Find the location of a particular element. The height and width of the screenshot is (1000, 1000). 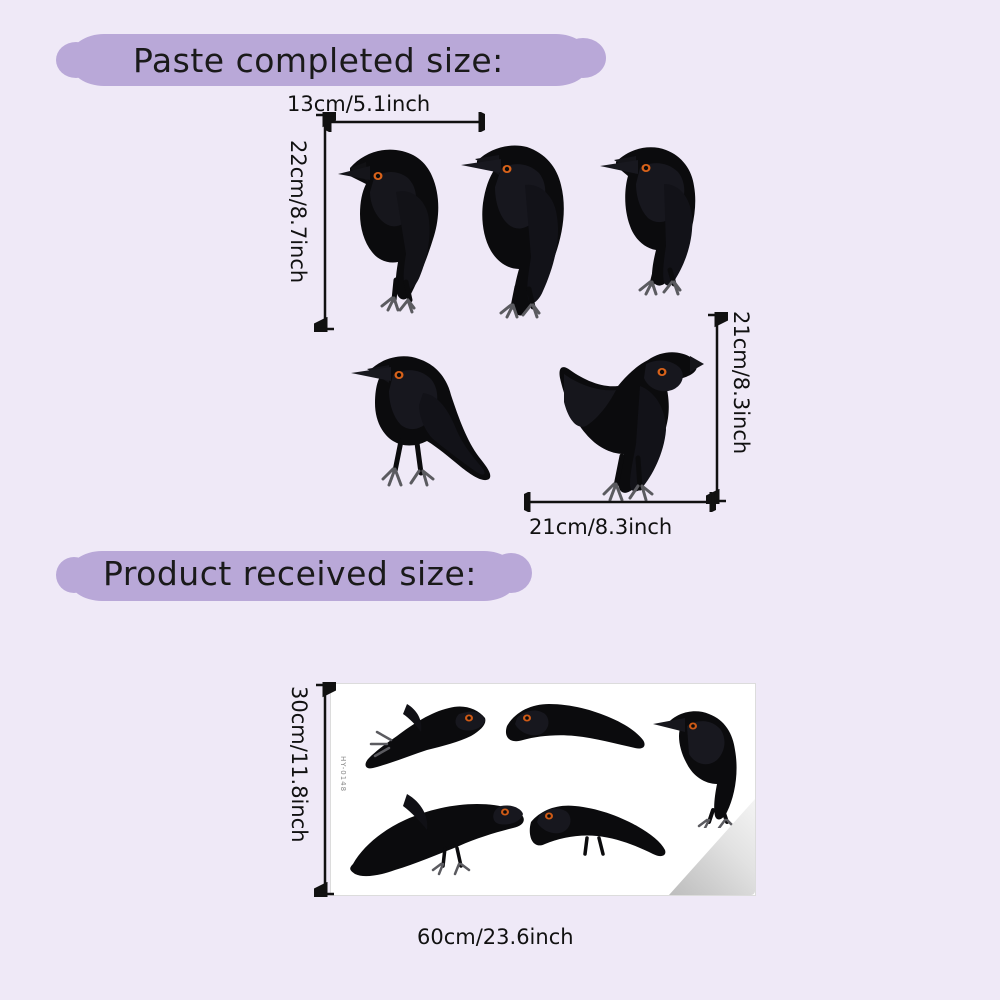

section-title-product-received: Product received size: is located at coordinates (290, 573).